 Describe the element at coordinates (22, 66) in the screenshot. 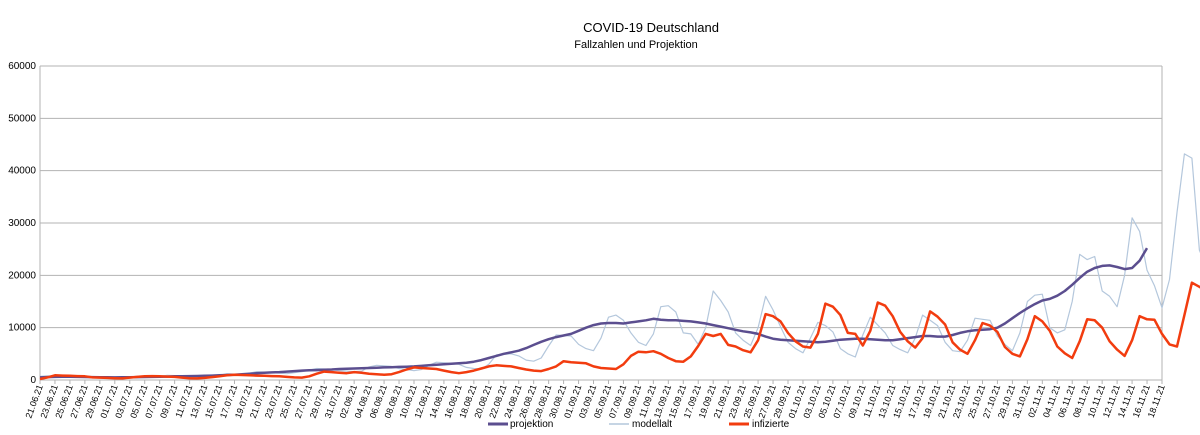

I see `y-tick-label: 60000` at that location.